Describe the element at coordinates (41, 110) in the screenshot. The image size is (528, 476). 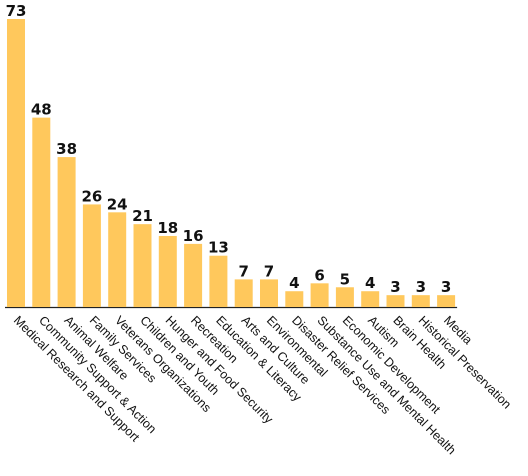
I see `bar-value-label: 48` at that location.